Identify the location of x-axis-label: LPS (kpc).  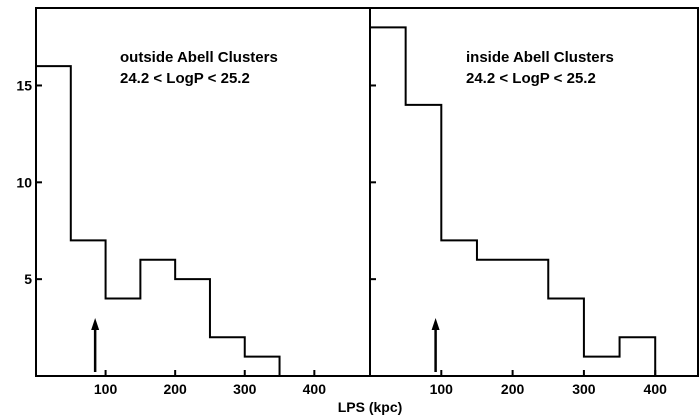
(370, 407).